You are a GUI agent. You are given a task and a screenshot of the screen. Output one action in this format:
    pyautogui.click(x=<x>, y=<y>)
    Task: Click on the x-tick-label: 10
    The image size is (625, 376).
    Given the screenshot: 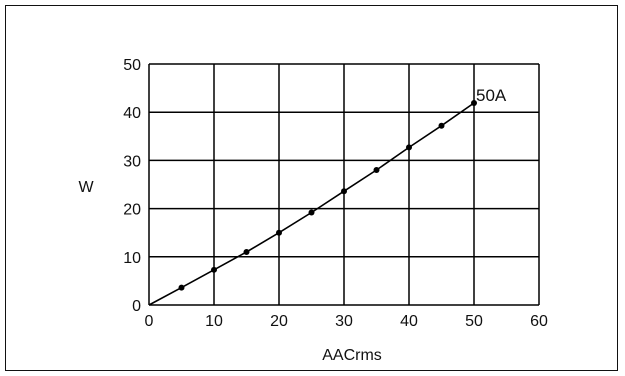 What is the action you would take?
    pyautogui.click(x=214, y=321)
    